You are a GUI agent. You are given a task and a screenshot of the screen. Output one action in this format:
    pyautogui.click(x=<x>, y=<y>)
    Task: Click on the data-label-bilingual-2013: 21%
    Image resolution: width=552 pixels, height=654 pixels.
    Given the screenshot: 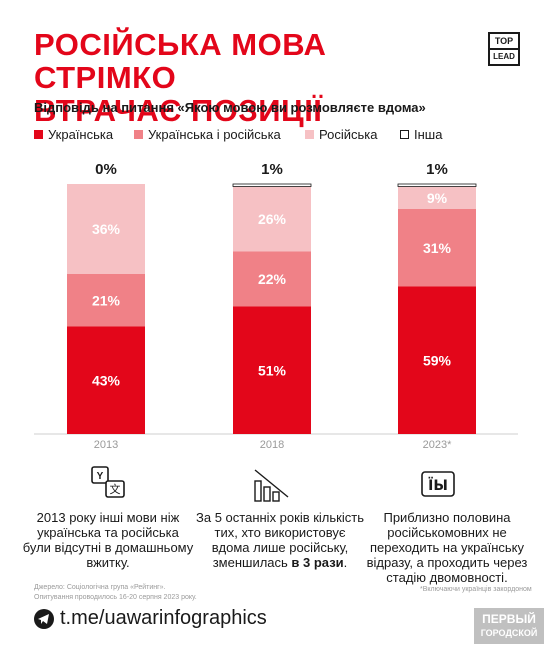 What is the action you would take?
    pyautogui.click(x=106, y=300)
    